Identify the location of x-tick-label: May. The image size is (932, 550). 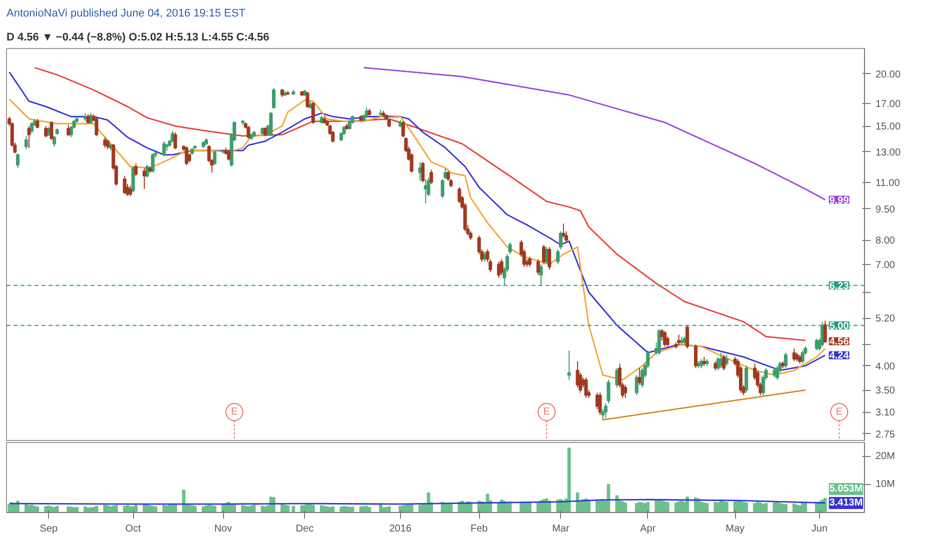
(735, 529).